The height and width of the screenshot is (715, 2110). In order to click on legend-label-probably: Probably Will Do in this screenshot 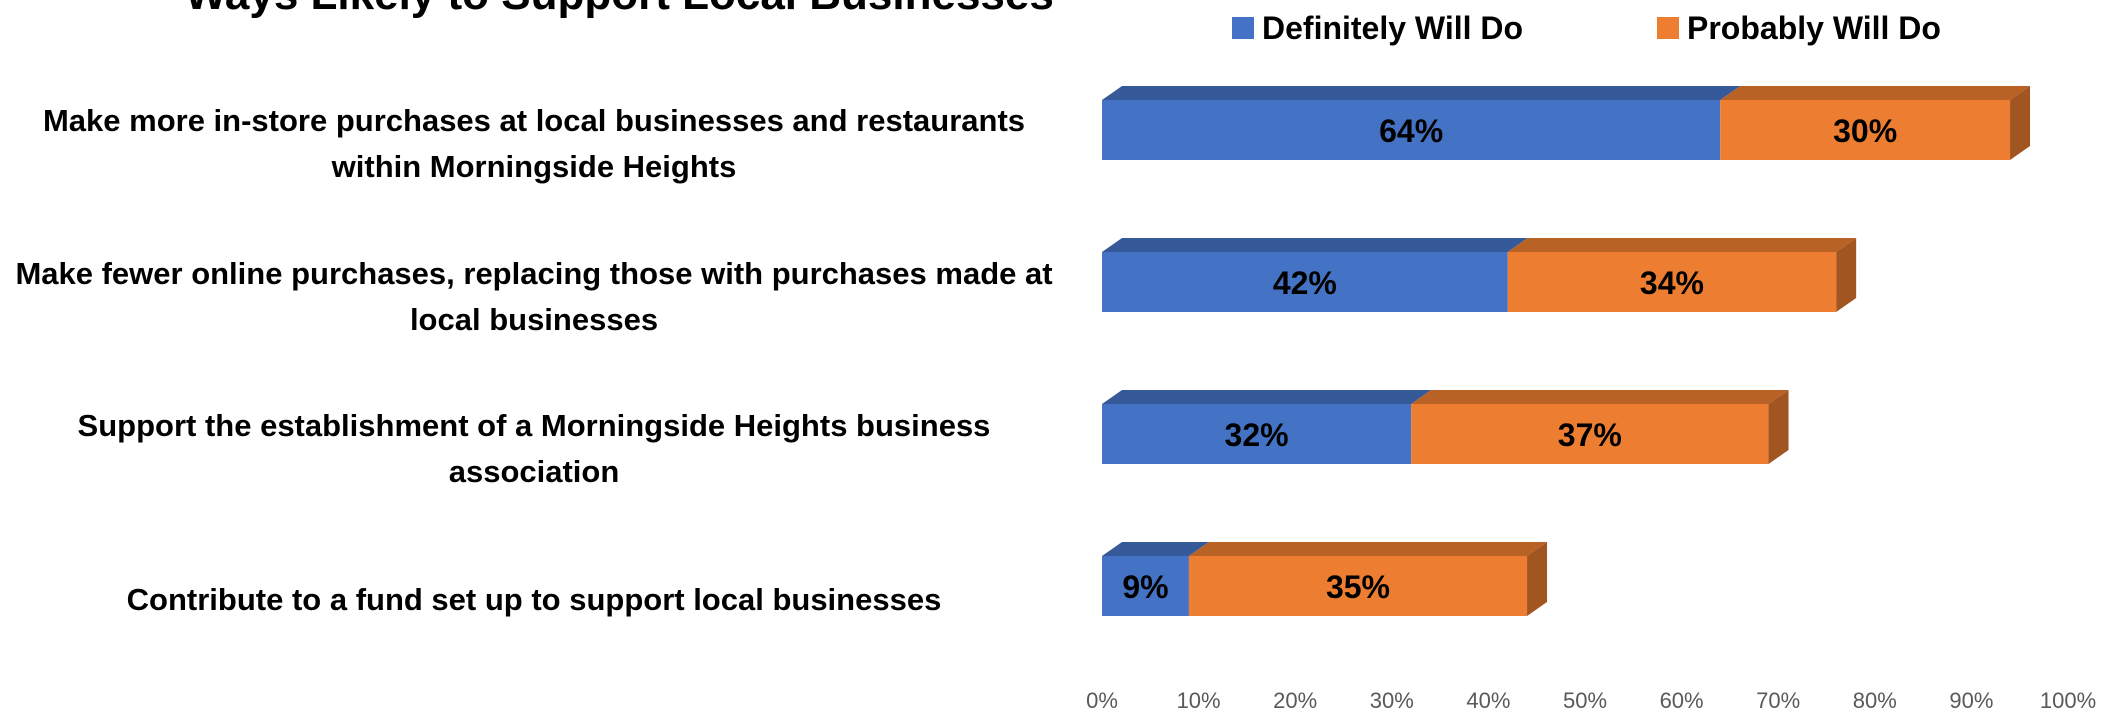, I will do `click(1814, 27)`.